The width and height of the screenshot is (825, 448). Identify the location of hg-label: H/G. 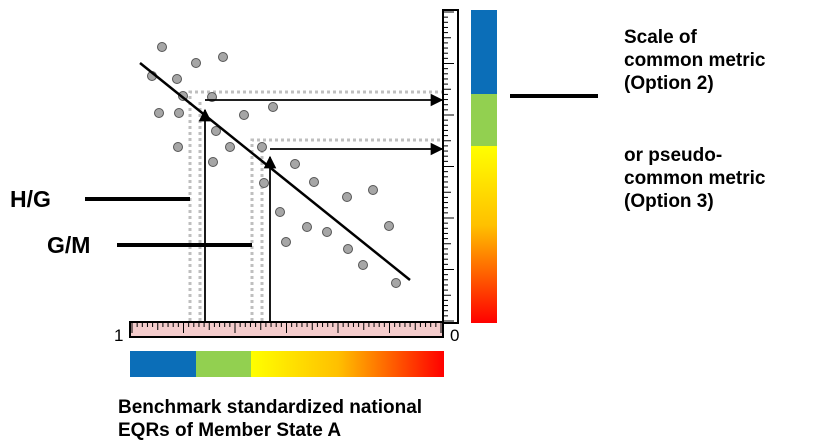
(30, 199).